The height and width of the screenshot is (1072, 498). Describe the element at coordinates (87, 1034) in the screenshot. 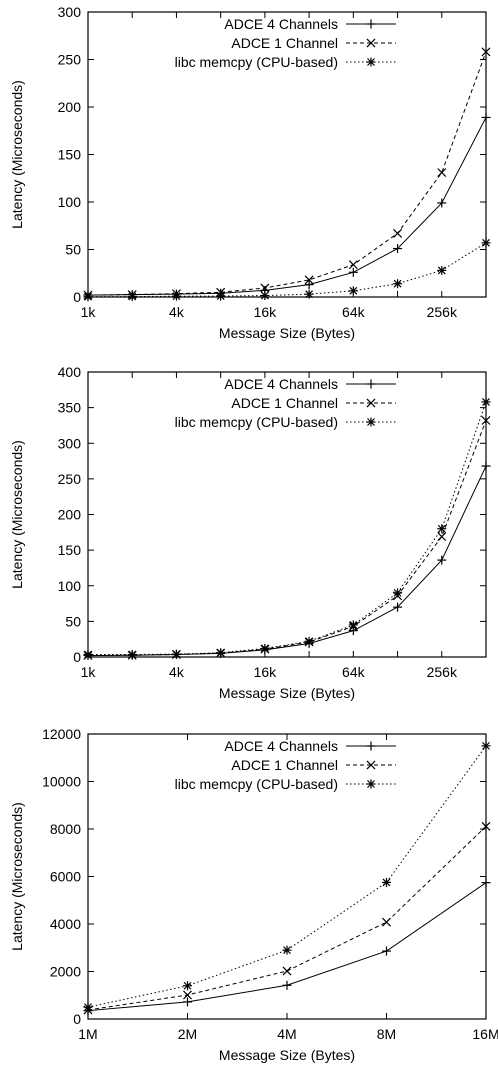

I see `x-tick-label: 1M` at that location.